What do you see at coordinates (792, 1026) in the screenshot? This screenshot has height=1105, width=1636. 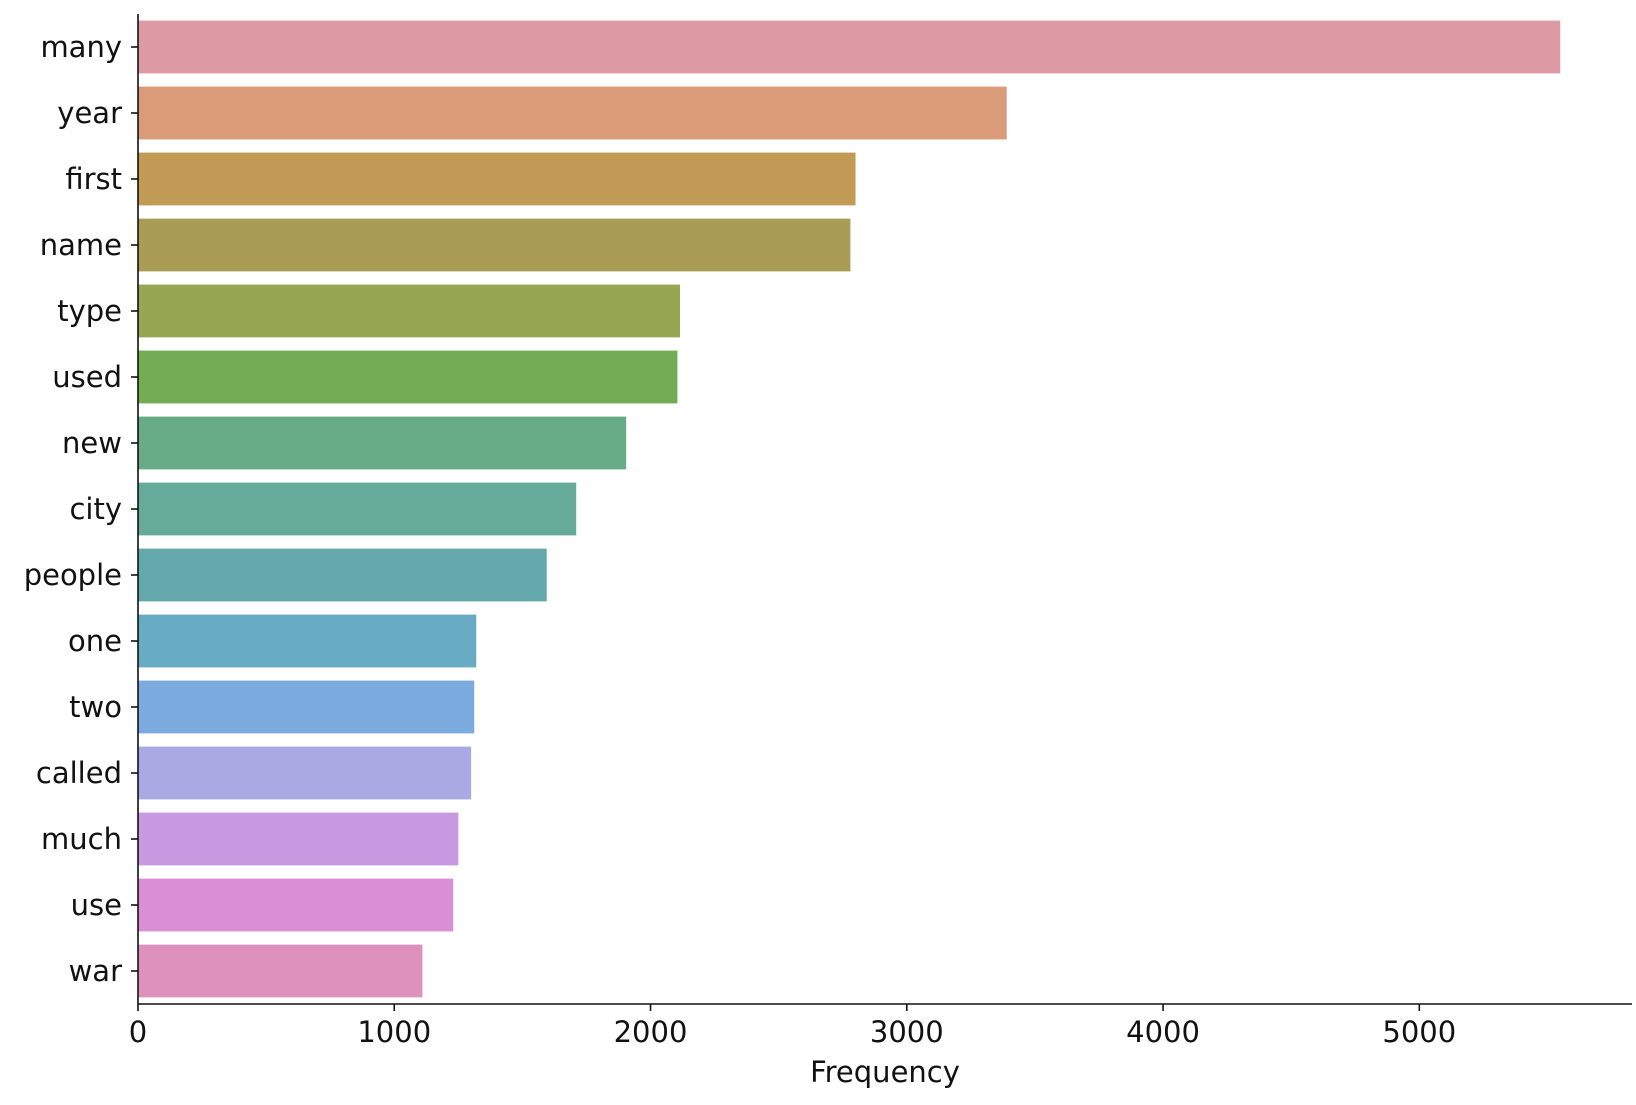 I see `x-axis-ticks: 0 1000 2000 3000 4000 5000` at bounding box center [792, 1026].